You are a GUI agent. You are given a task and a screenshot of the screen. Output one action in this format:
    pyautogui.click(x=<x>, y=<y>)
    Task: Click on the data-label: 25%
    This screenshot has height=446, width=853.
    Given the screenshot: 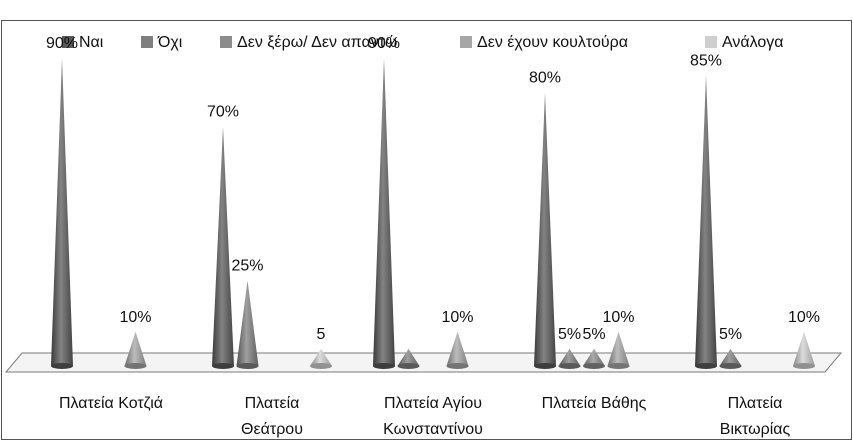 What is the action you would take?
    pyautogui.click(x=247, y=266)
    